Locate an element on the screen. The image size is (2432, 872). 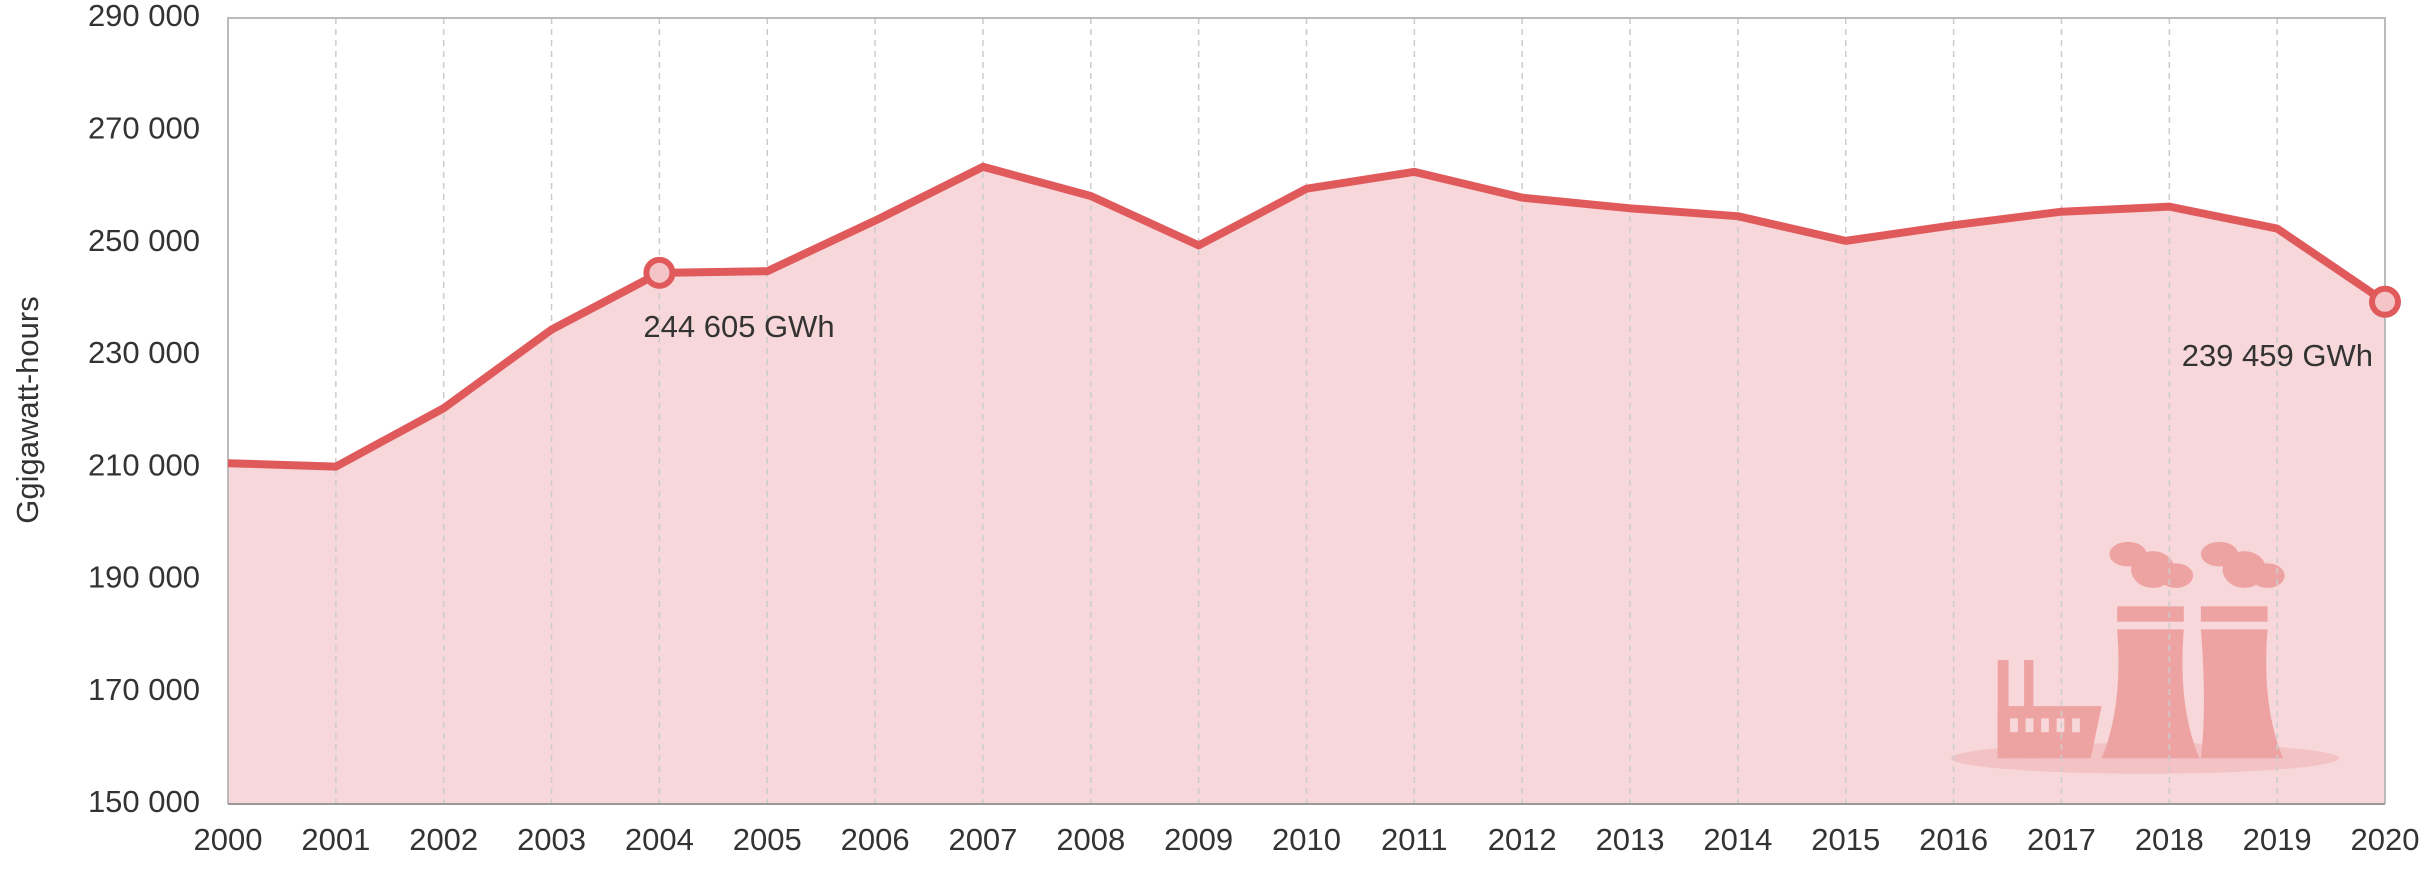
data-label: 244 605 GWh is located at coordinates (738, 326).